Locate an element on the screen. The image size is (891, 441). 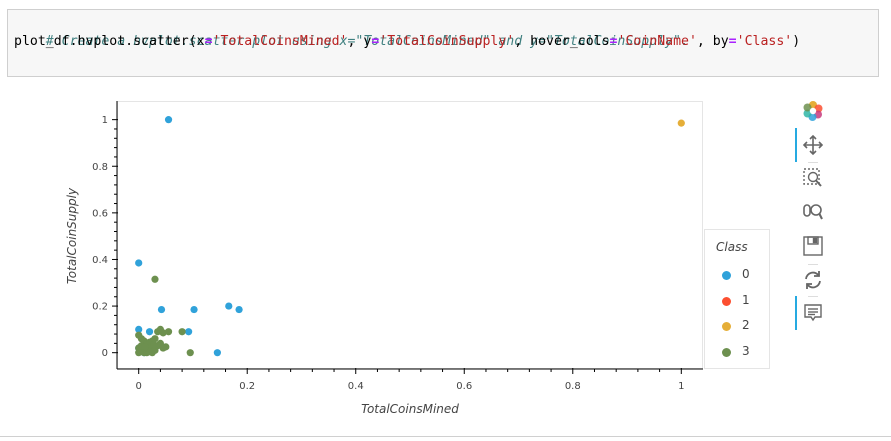
code-string: 'CoinName' is located at coordinates (657, 41).